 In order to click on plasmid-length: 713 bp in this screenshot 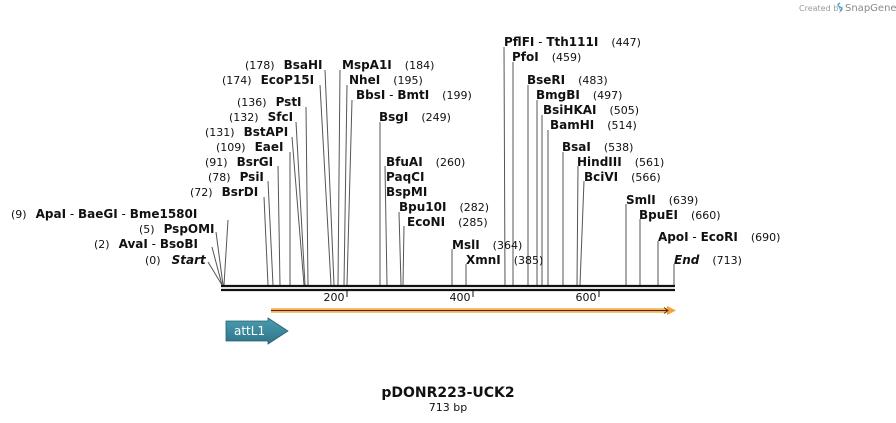, I will do `click(448, 407)`.